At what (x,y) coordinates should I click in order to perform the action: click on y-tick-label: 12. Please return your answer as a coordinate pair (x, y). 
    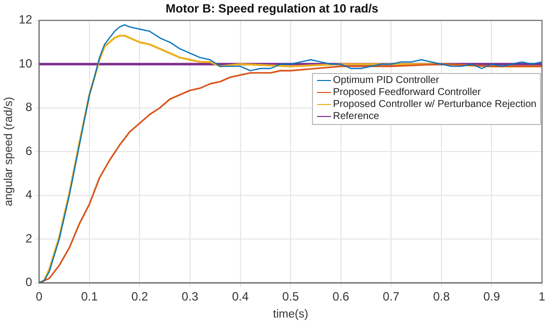
    Looking at the image, I should click on (25, 19).